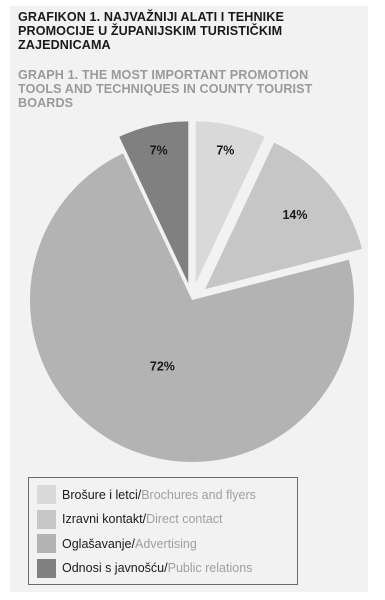 This screenshot has height=600, width=385. I want to click on pie-slice-direct-contact, so click(284, 216).